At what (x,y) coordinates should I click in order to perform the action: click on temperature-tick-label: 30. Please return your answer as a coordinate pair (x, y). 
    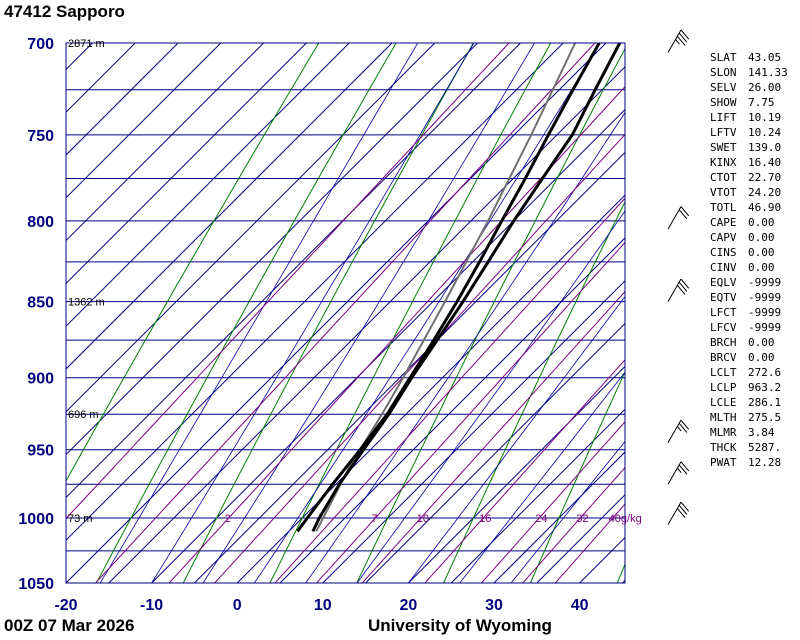
    Looking at the image, I should click on (494, 605).